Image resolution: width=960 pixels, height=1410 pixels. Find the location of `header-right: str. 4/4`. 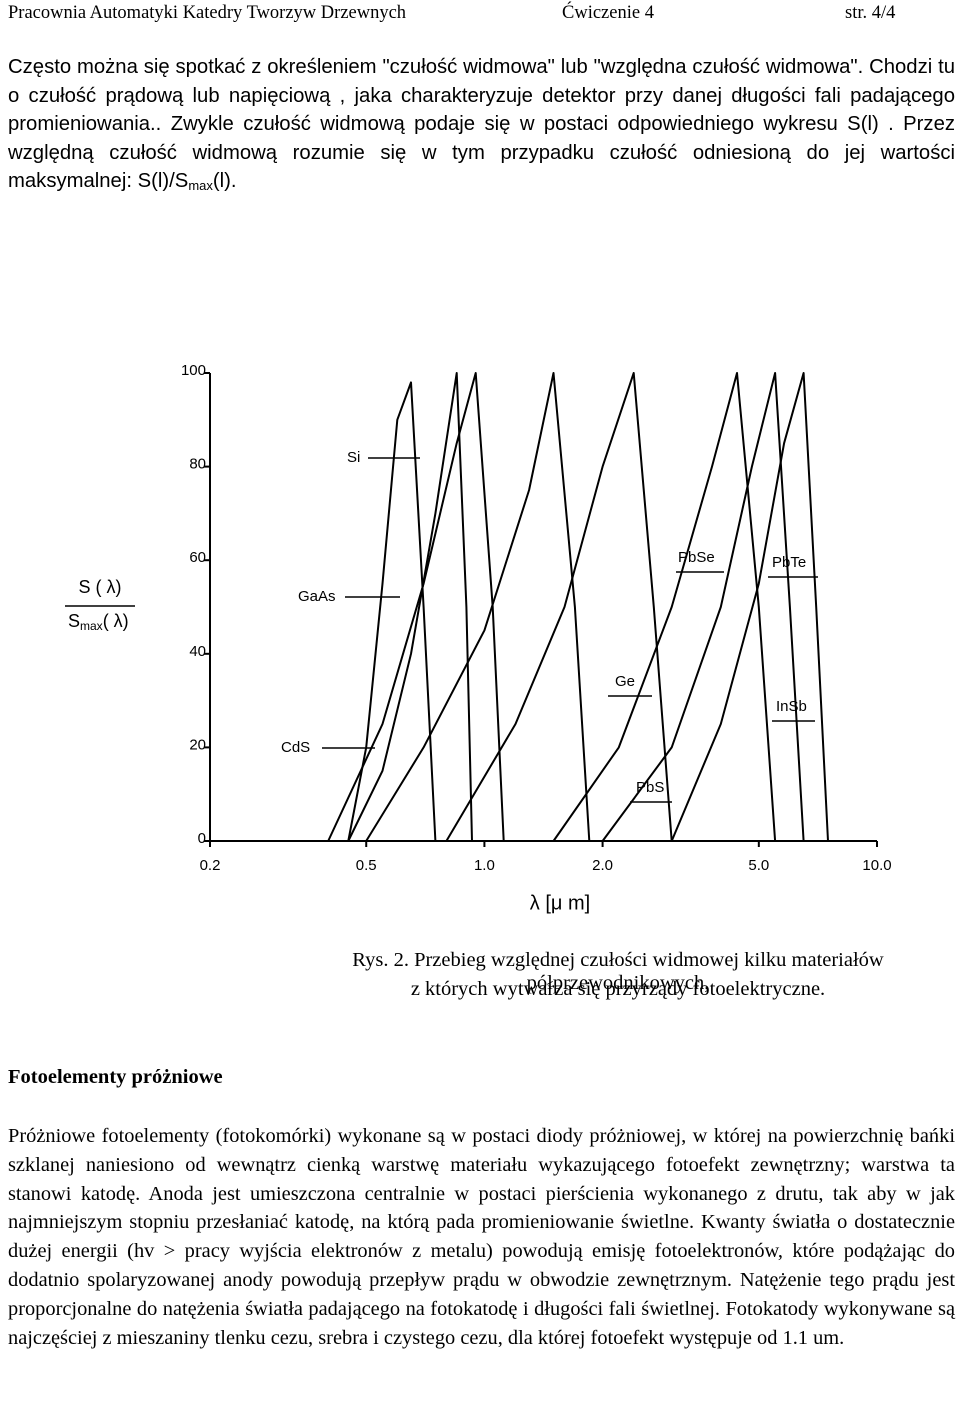

header-right: str. 4/4 is located at coordinates (870, 13).